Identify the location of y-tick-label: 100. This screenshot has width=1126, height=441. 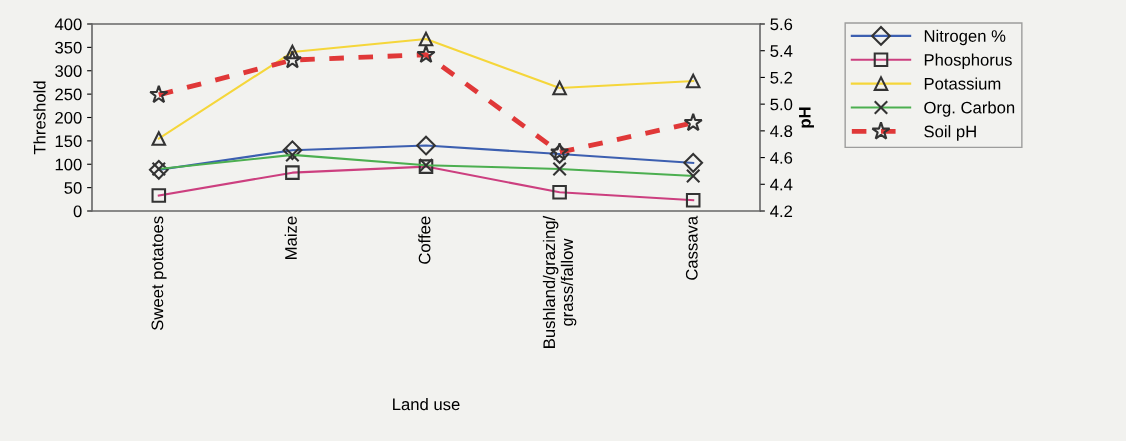
(68, 164).